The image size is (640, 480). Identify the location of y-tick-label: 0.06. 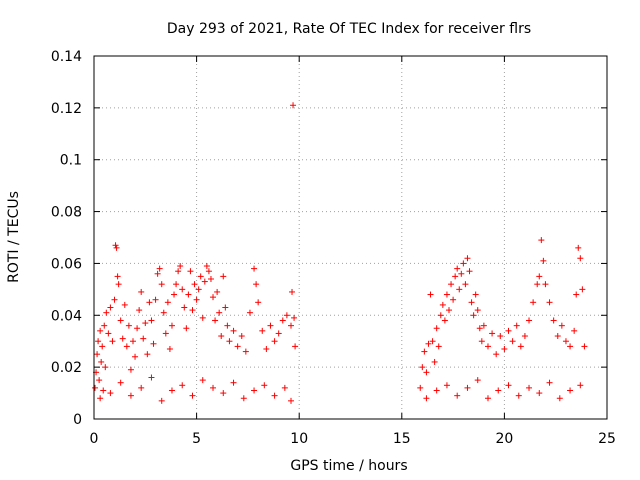
(66, 264).